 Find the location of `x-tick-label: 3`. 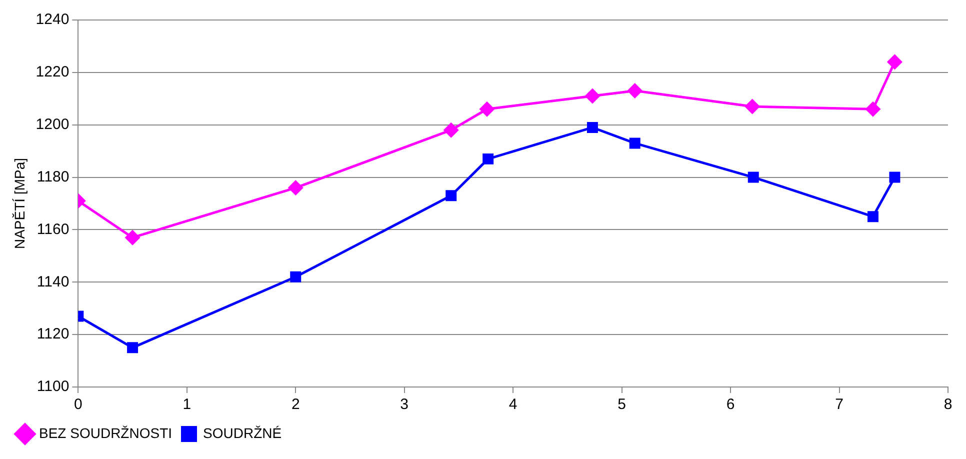

x-tick-label: 3 is located at coordinates (404, 405).